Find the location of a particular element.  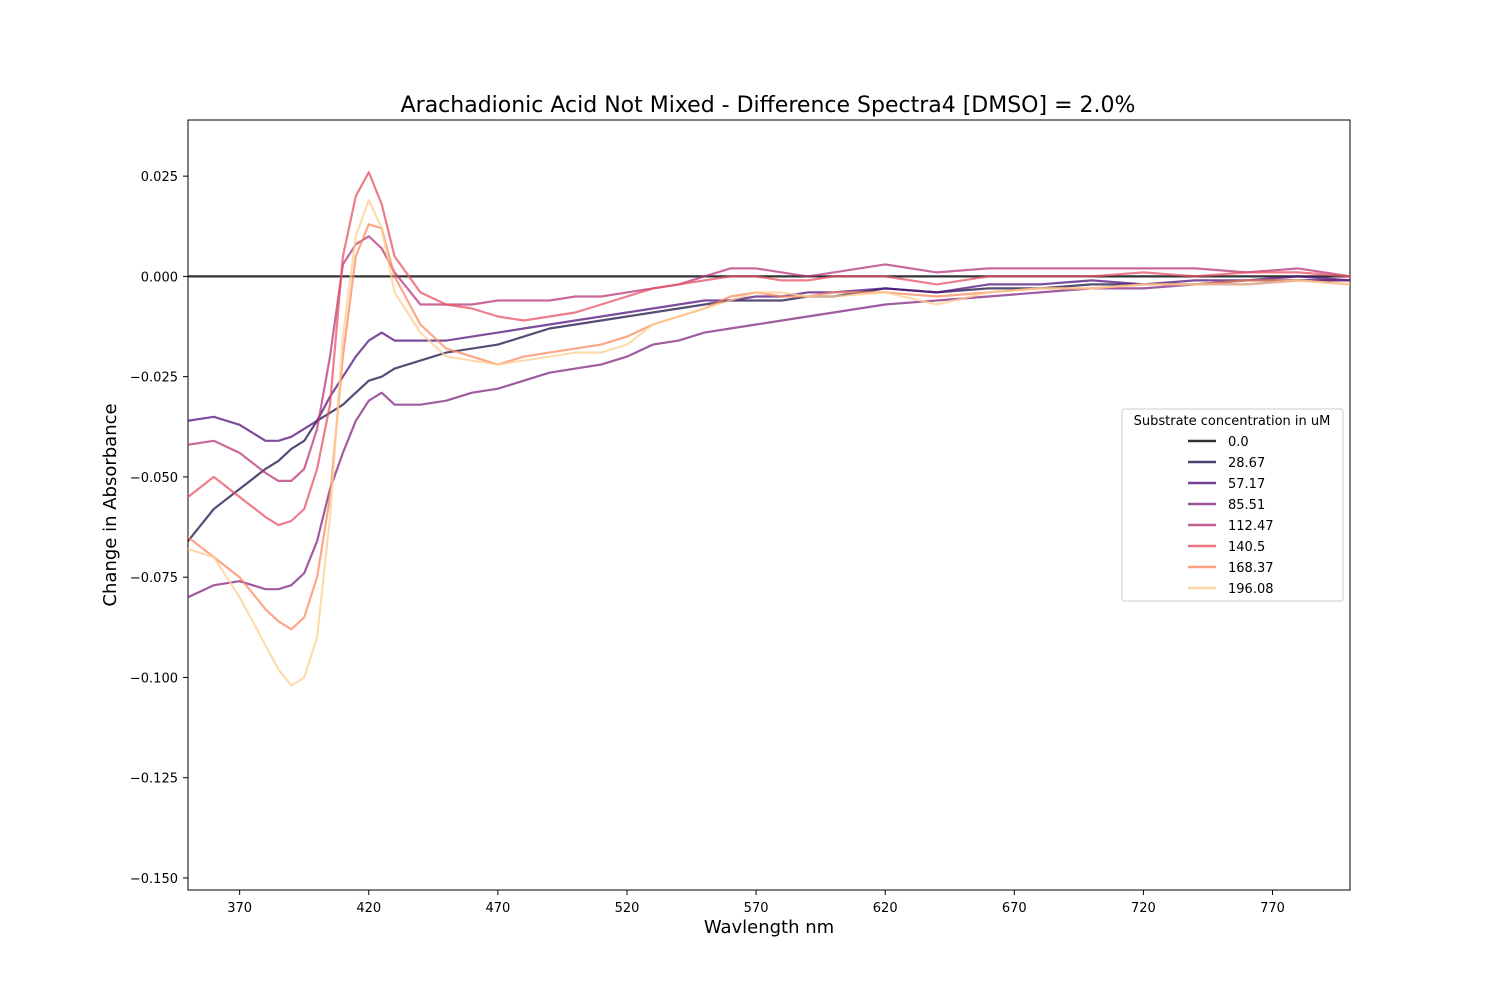

legend-label: 0.0 is located at coordinates (1238, 442).